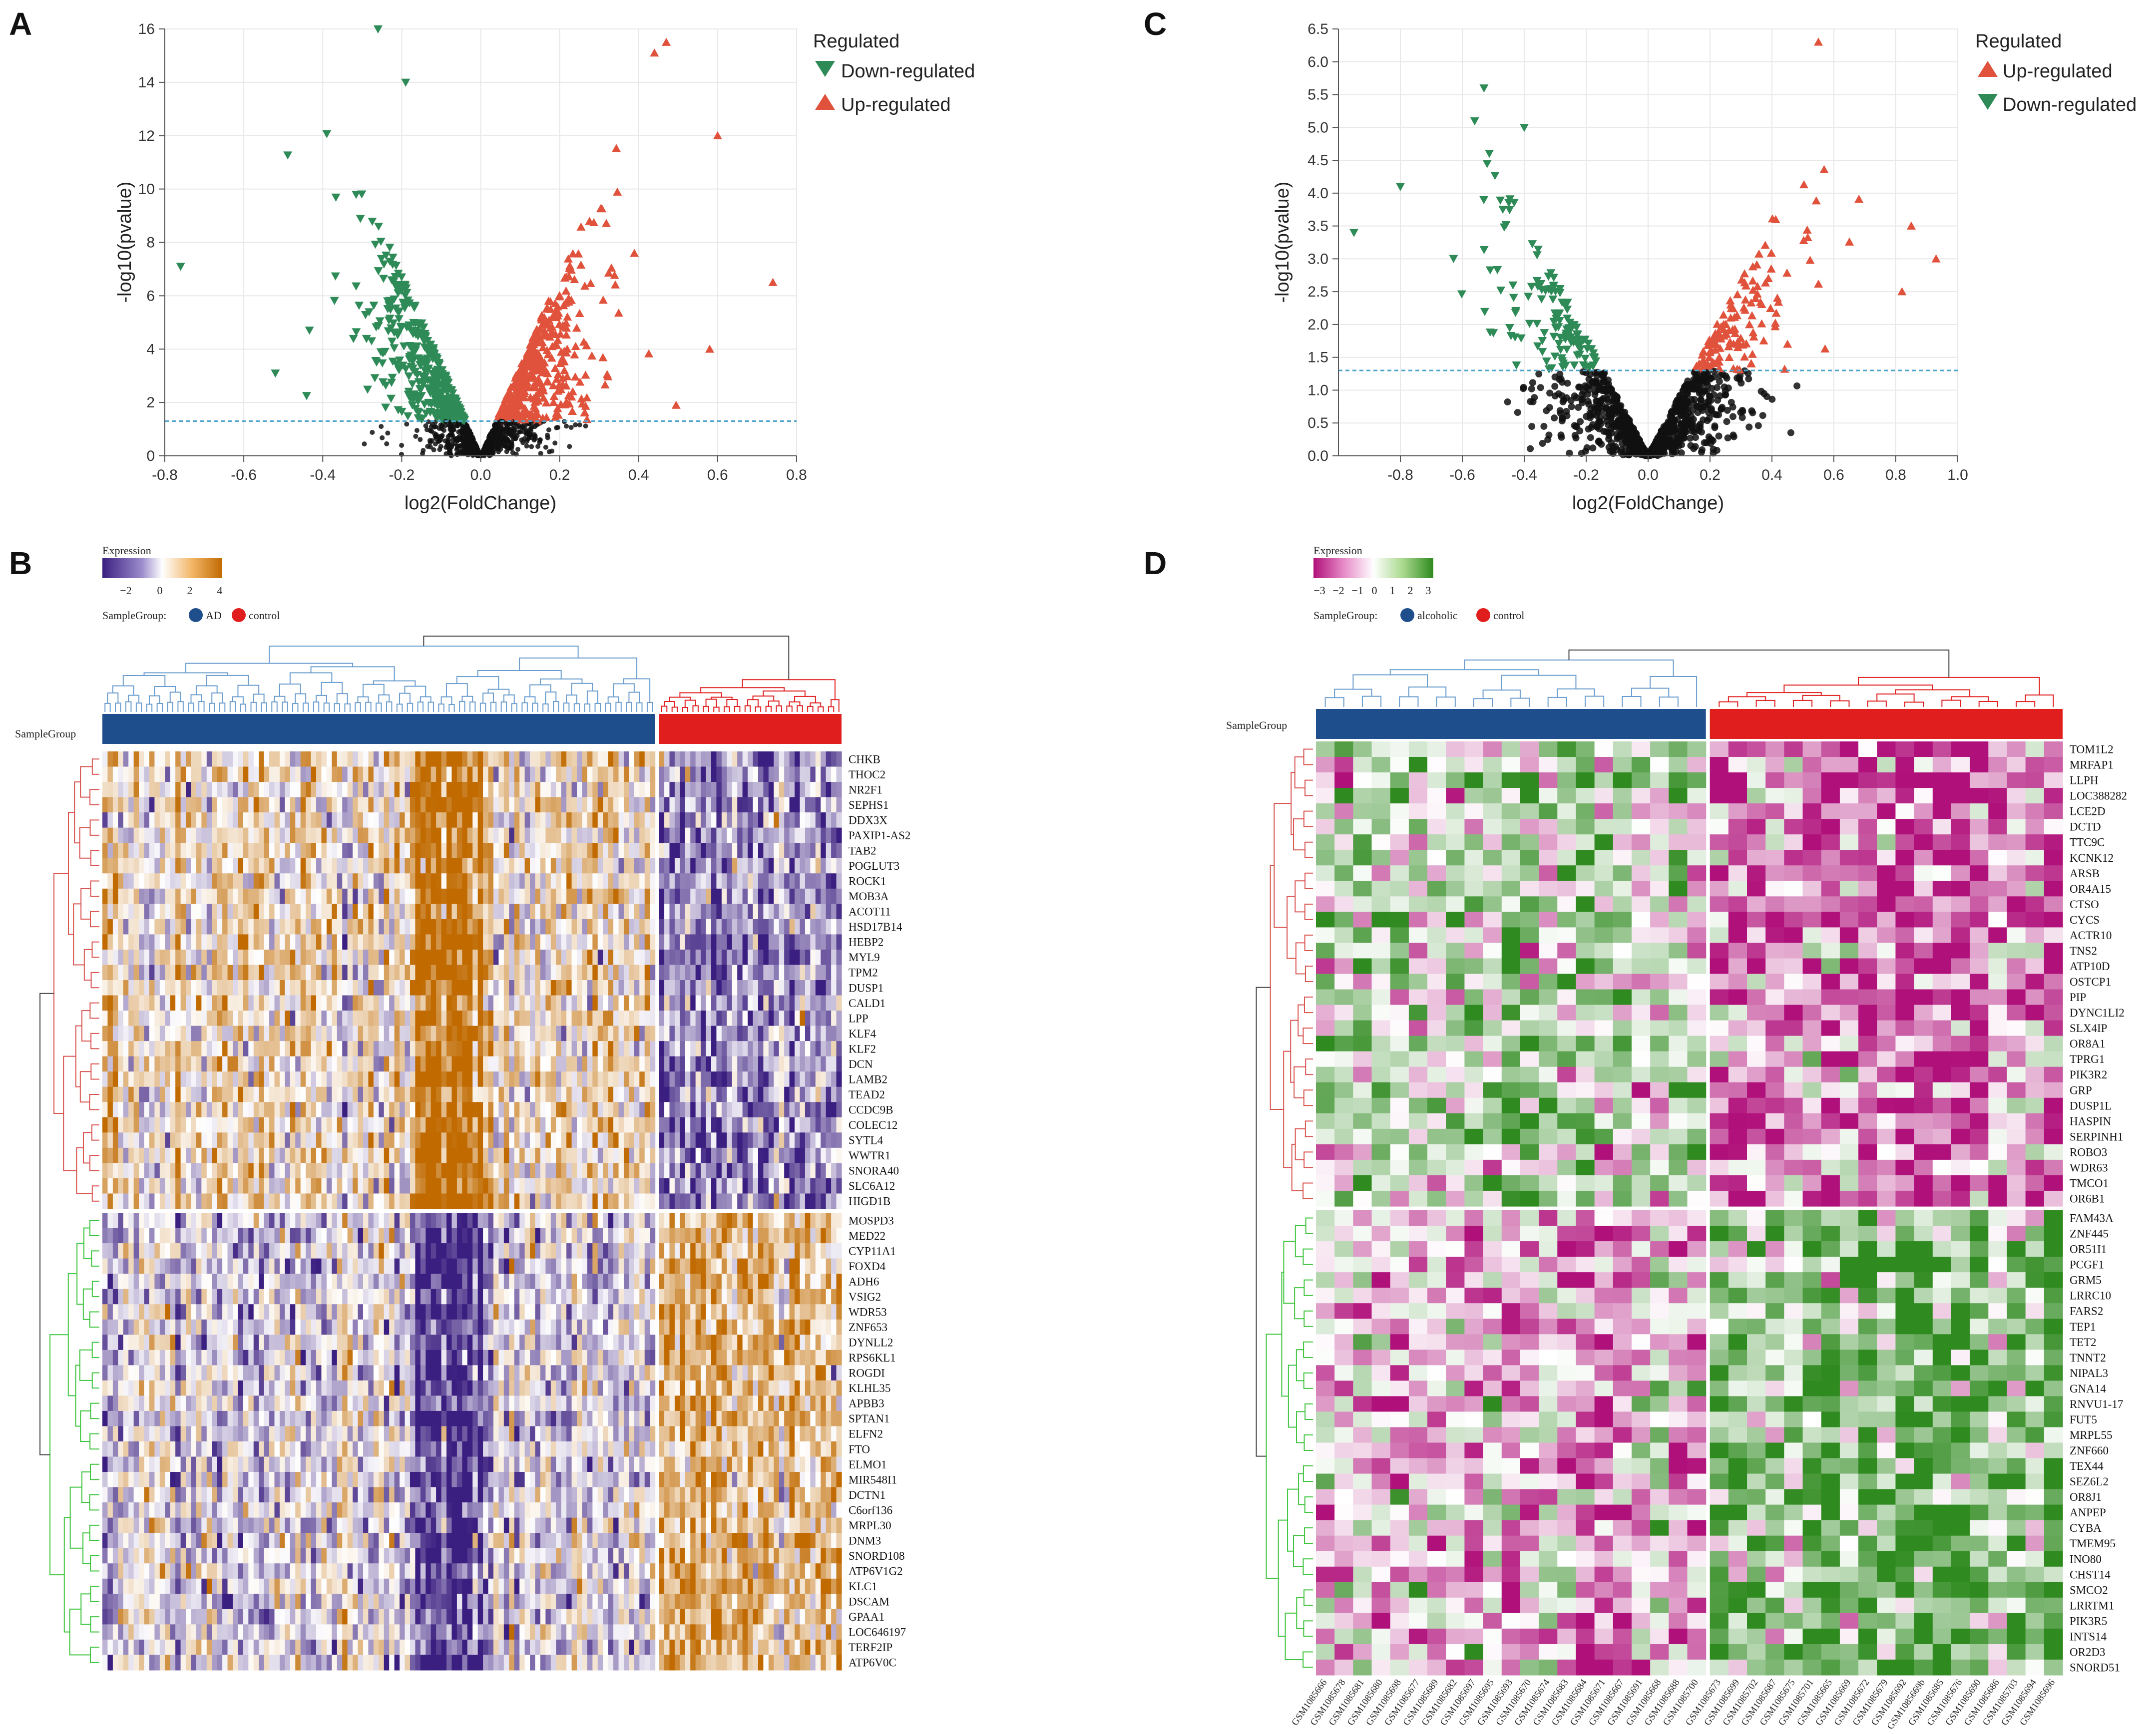 The image size is (2156, 1734). What do you see at coordinates (796, 475) in the screenshot?
I see `x-tick-label: 0.8` at bounding box center [796, 475].